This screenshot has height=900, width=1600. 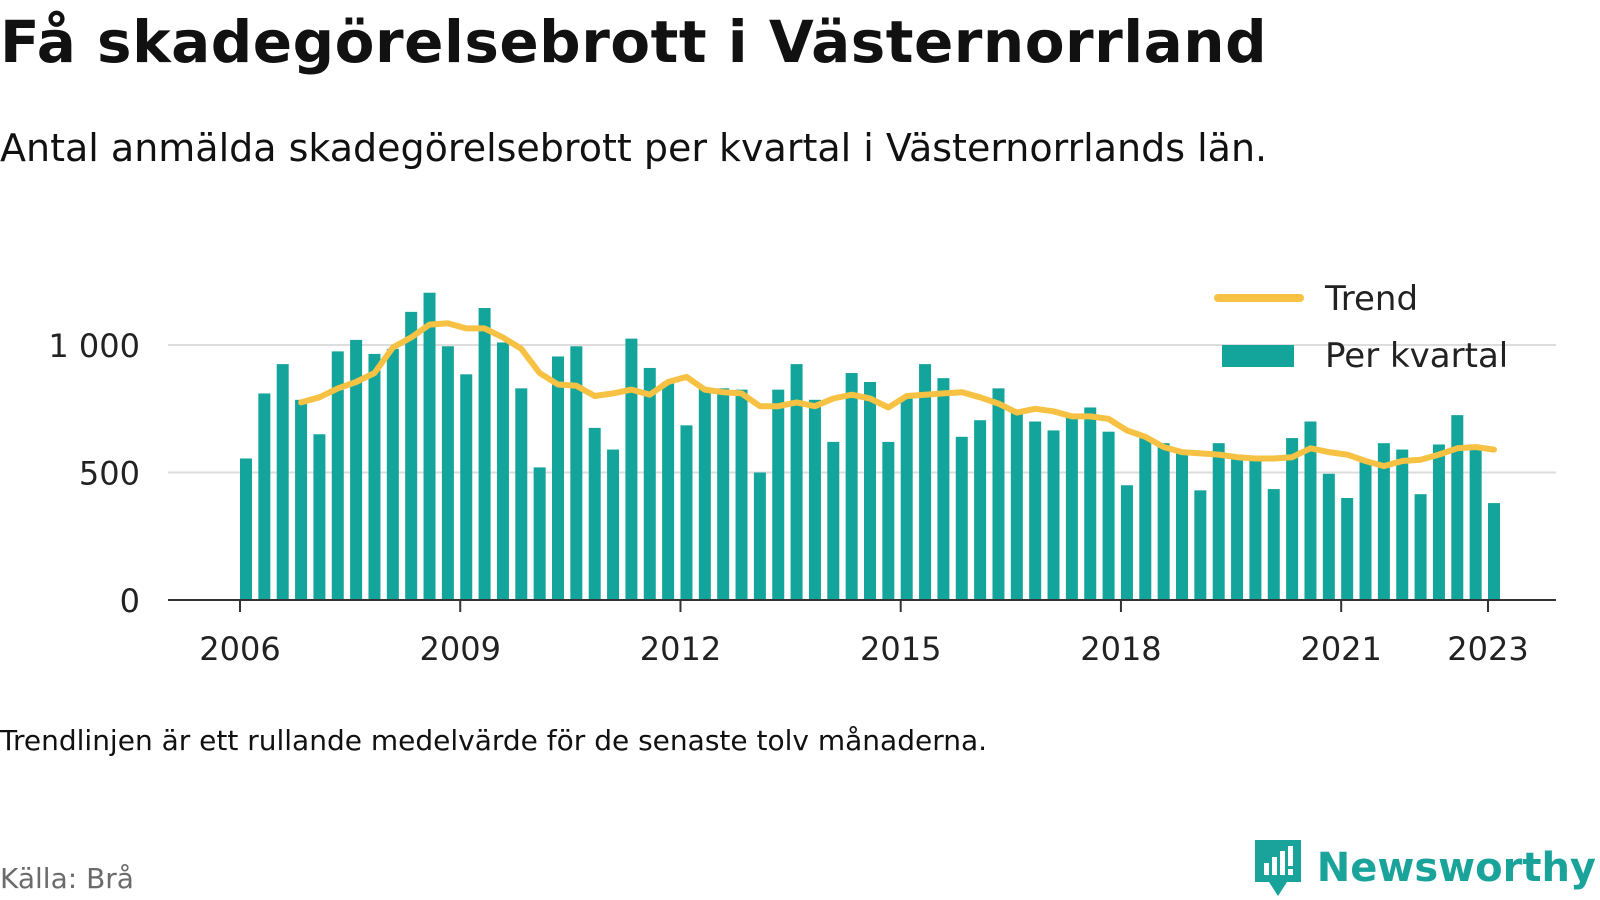 What do you see at coordinates (1120, 649) in the screenshot?
I see `x-tick-label: 2018` at bounding box center [1120, 649].